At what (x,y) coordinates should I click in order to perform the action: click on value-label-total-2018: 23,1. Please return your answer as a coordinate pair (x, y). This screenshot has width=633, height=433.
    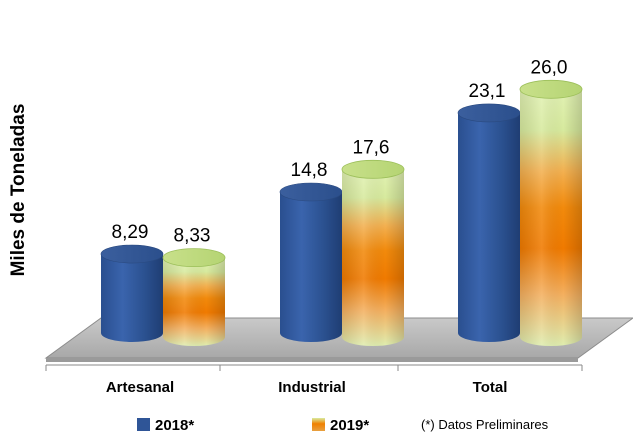
    Looking at the image, I should click on (487, 91).